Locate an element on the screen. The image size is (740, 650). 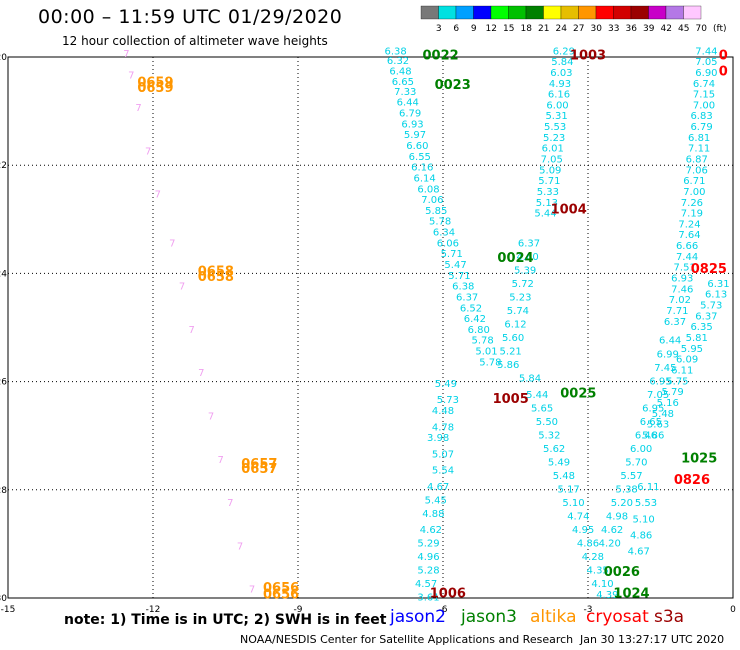
data-point-cryosat: 5.38 is located at coordinates (627, 490).